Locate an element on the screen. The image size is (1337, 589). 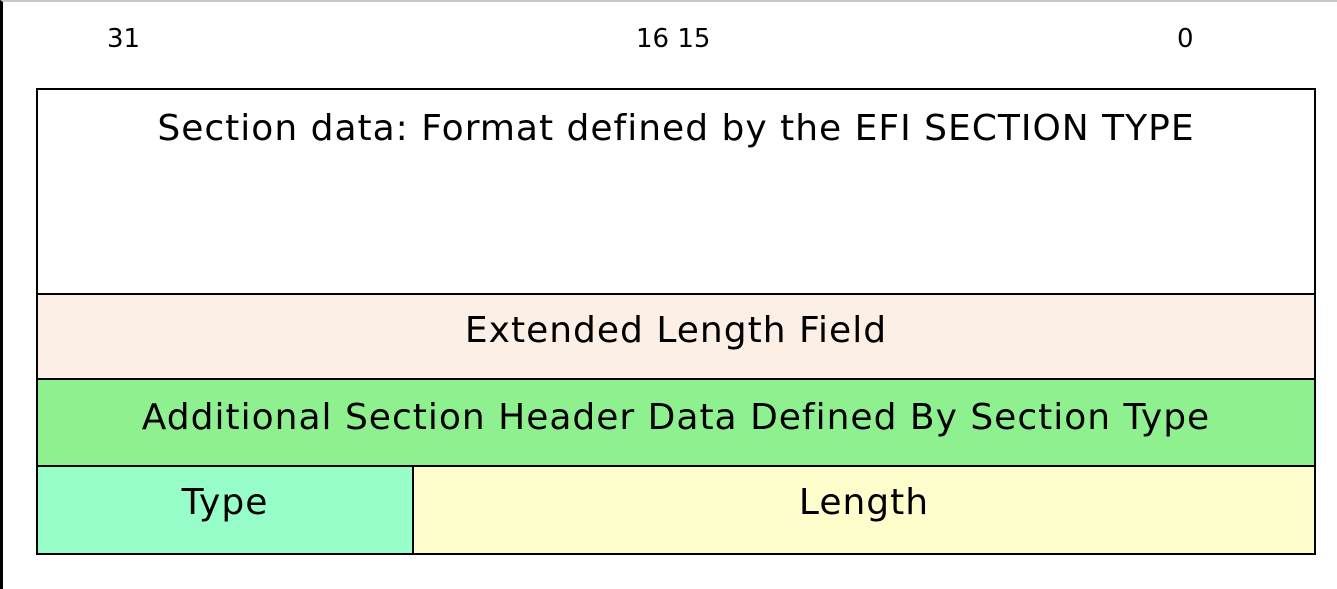
extended-length-field: Extended Length Field is located at coordinates (676, 336).